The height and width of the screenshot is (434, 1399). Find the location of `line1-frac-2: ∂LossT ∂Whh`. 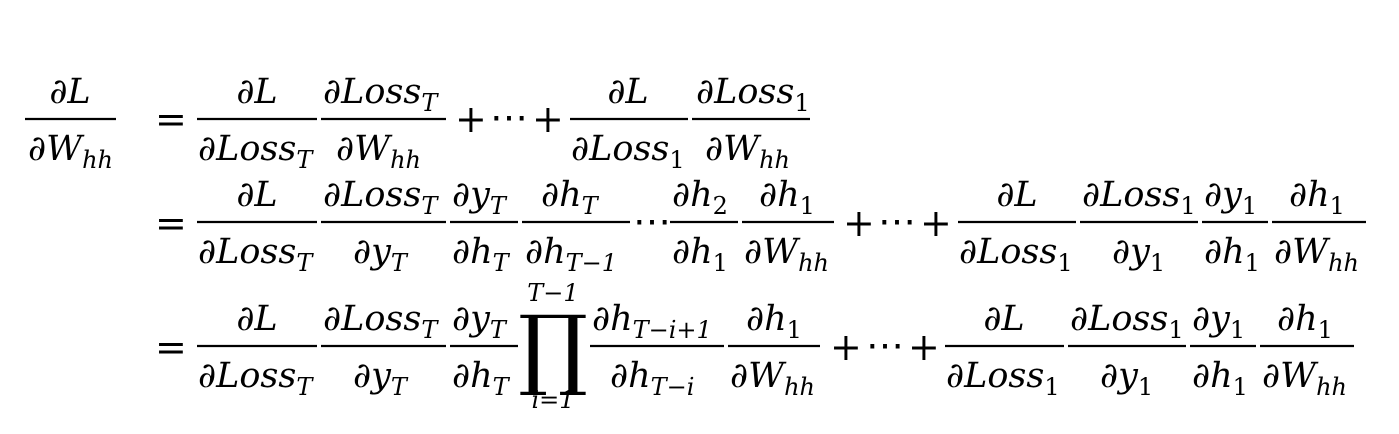

line1-frac-2: ∂LossT ∂Whh is located at coordinates (383, 123).